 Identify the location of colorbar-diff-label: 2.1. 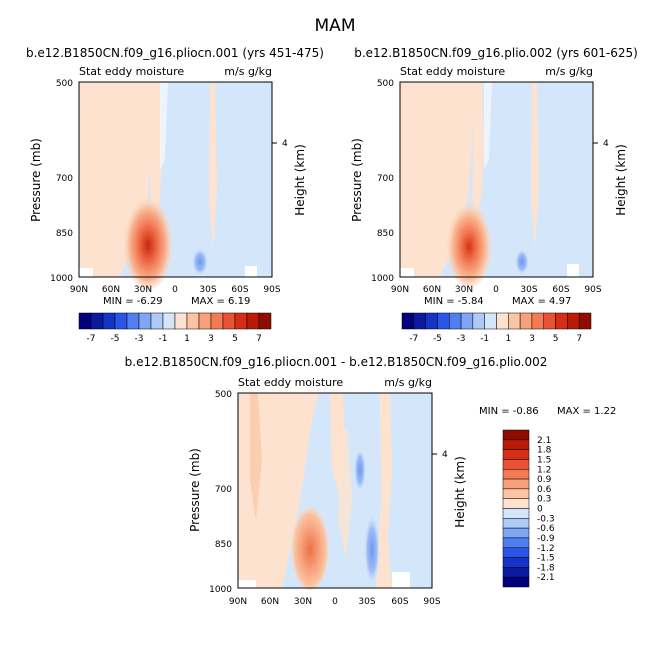
(544, 441).